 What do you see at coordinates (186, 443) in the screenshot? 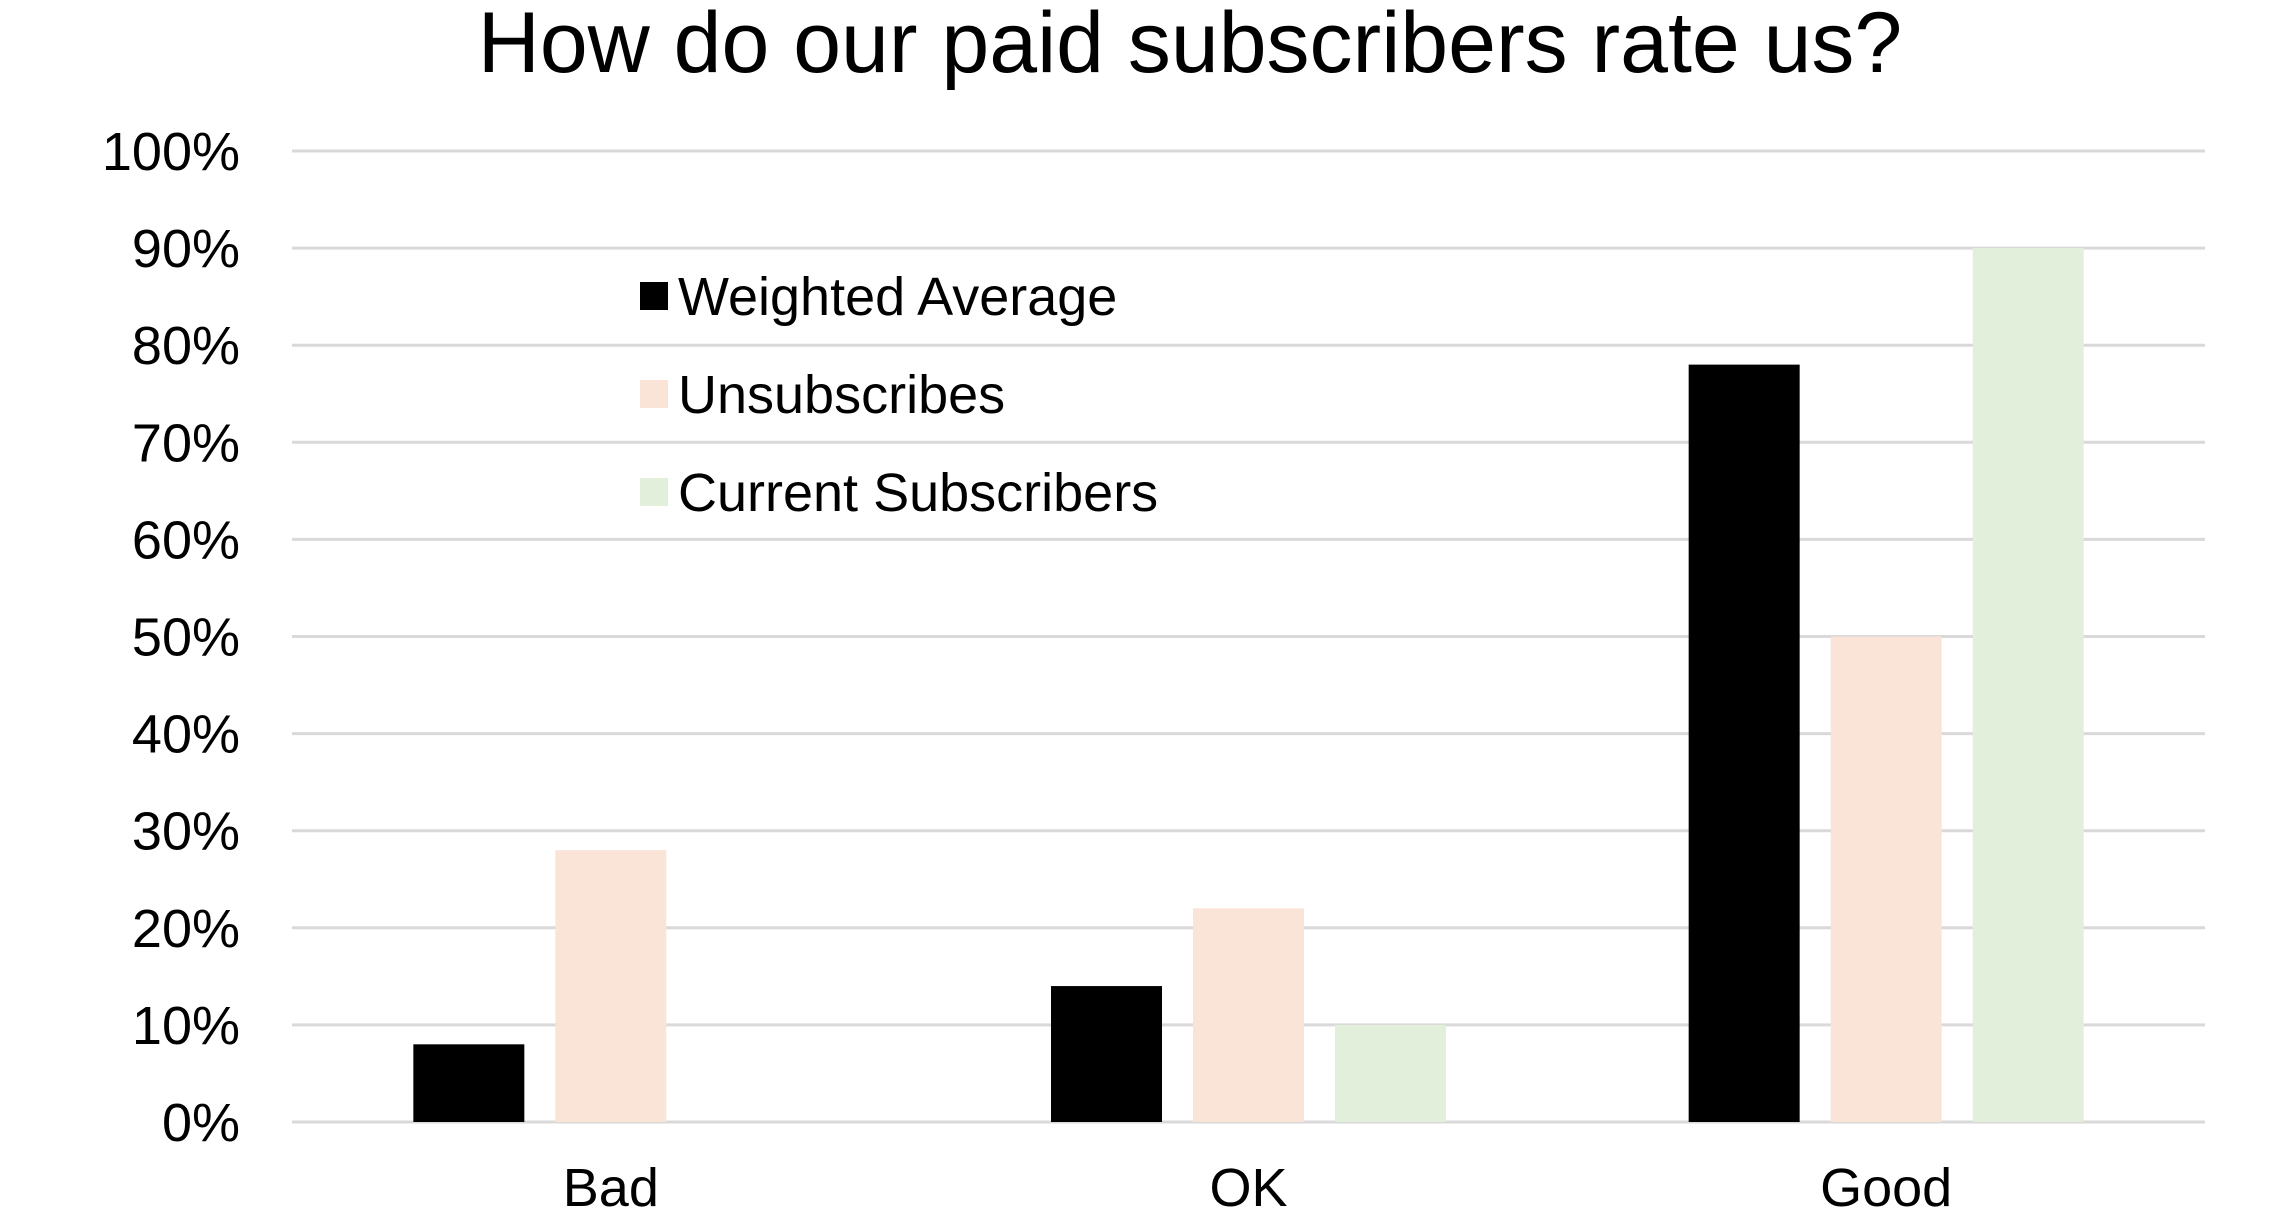
I see `y-tick-label: 70%` at bounding box center [186, 443].